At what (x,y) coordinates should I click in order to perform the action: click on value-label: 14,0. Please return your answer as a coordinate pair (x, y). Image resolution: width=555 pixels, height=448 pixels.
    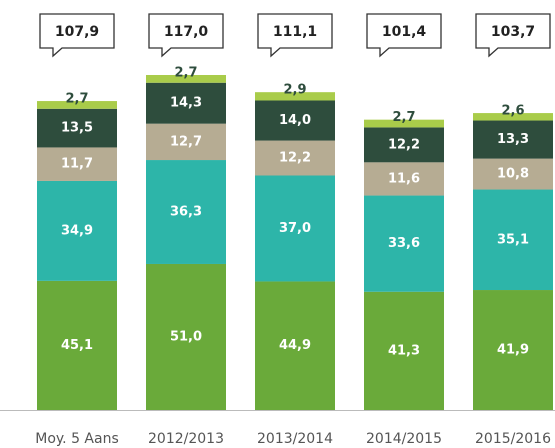
    Looking at the image, I should click on (295, 120).